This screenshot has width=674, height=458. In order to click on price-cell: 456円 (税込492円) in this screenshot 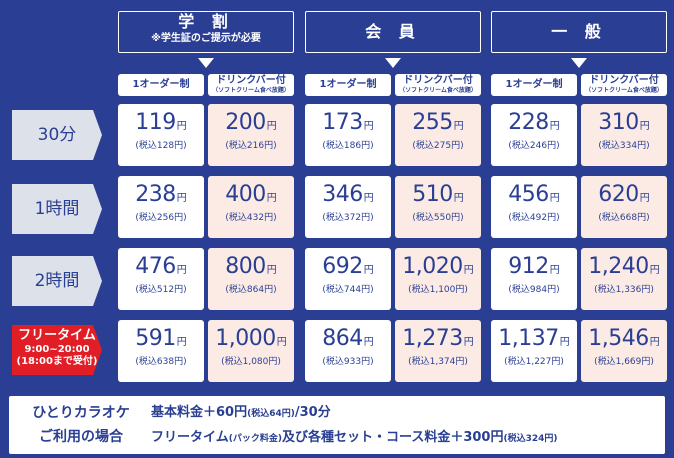, I will do `click(534, 207)`.